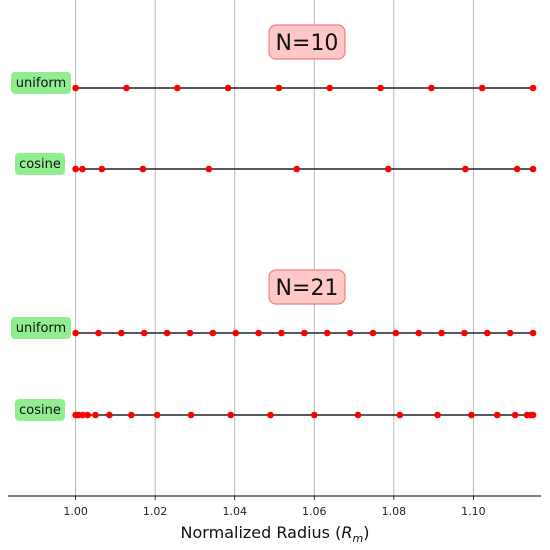  What do you see at coordinates (357, 538) in the screenshot?
I see `x-axis-label-subscript: m` at bounding box center [357, 538].